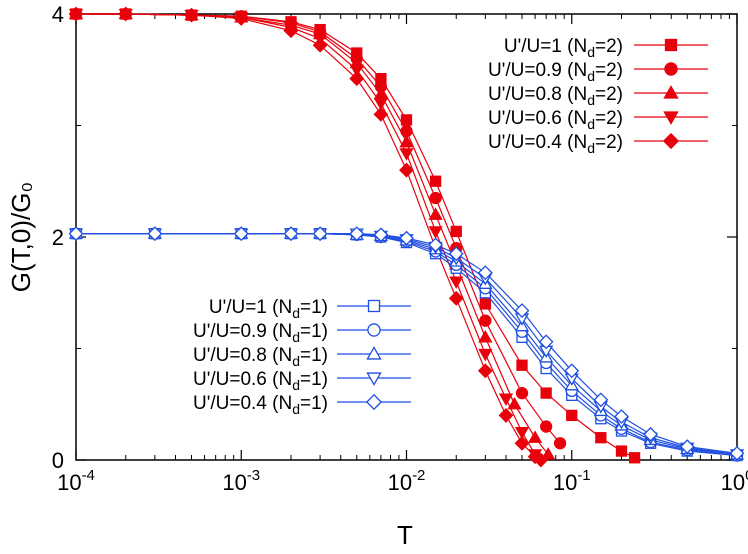 The height and width of the screenshot is (554, 748). Describe the element at coordinates (241, 481) in the screenshot. I see `x-tick-label: 10⁻³` at that location.